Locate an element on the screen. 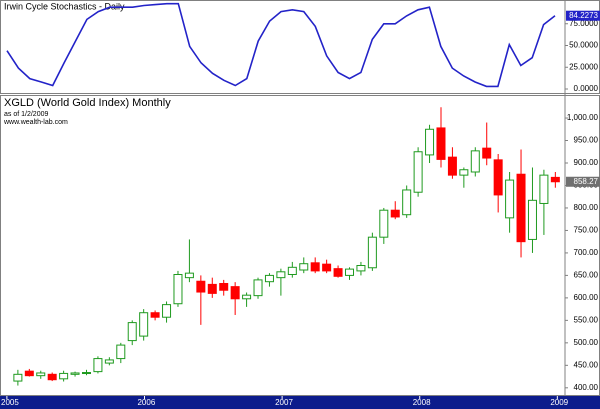 This screenshot has height=409, width=600. y-tick-label: 75.0000 is located at coordinates (583, 23).